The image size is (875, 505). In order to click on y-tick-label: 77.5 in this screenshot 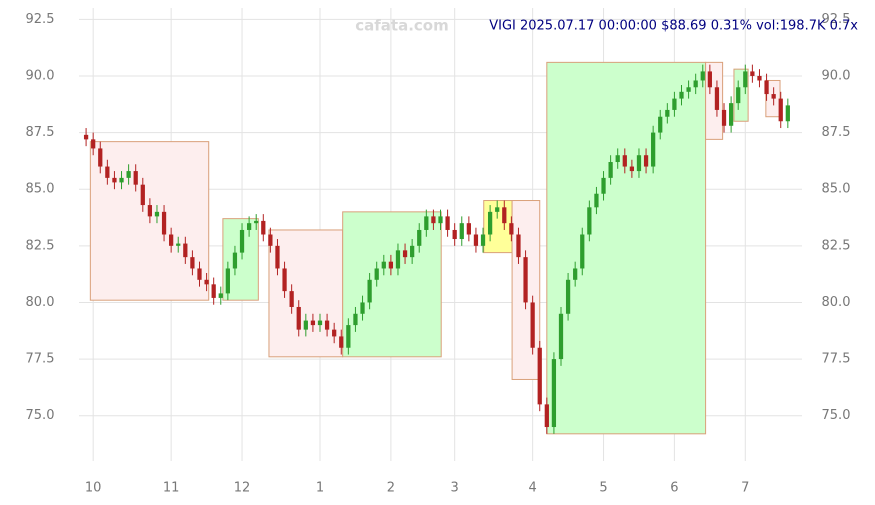, I will do `click(40, 359)`.